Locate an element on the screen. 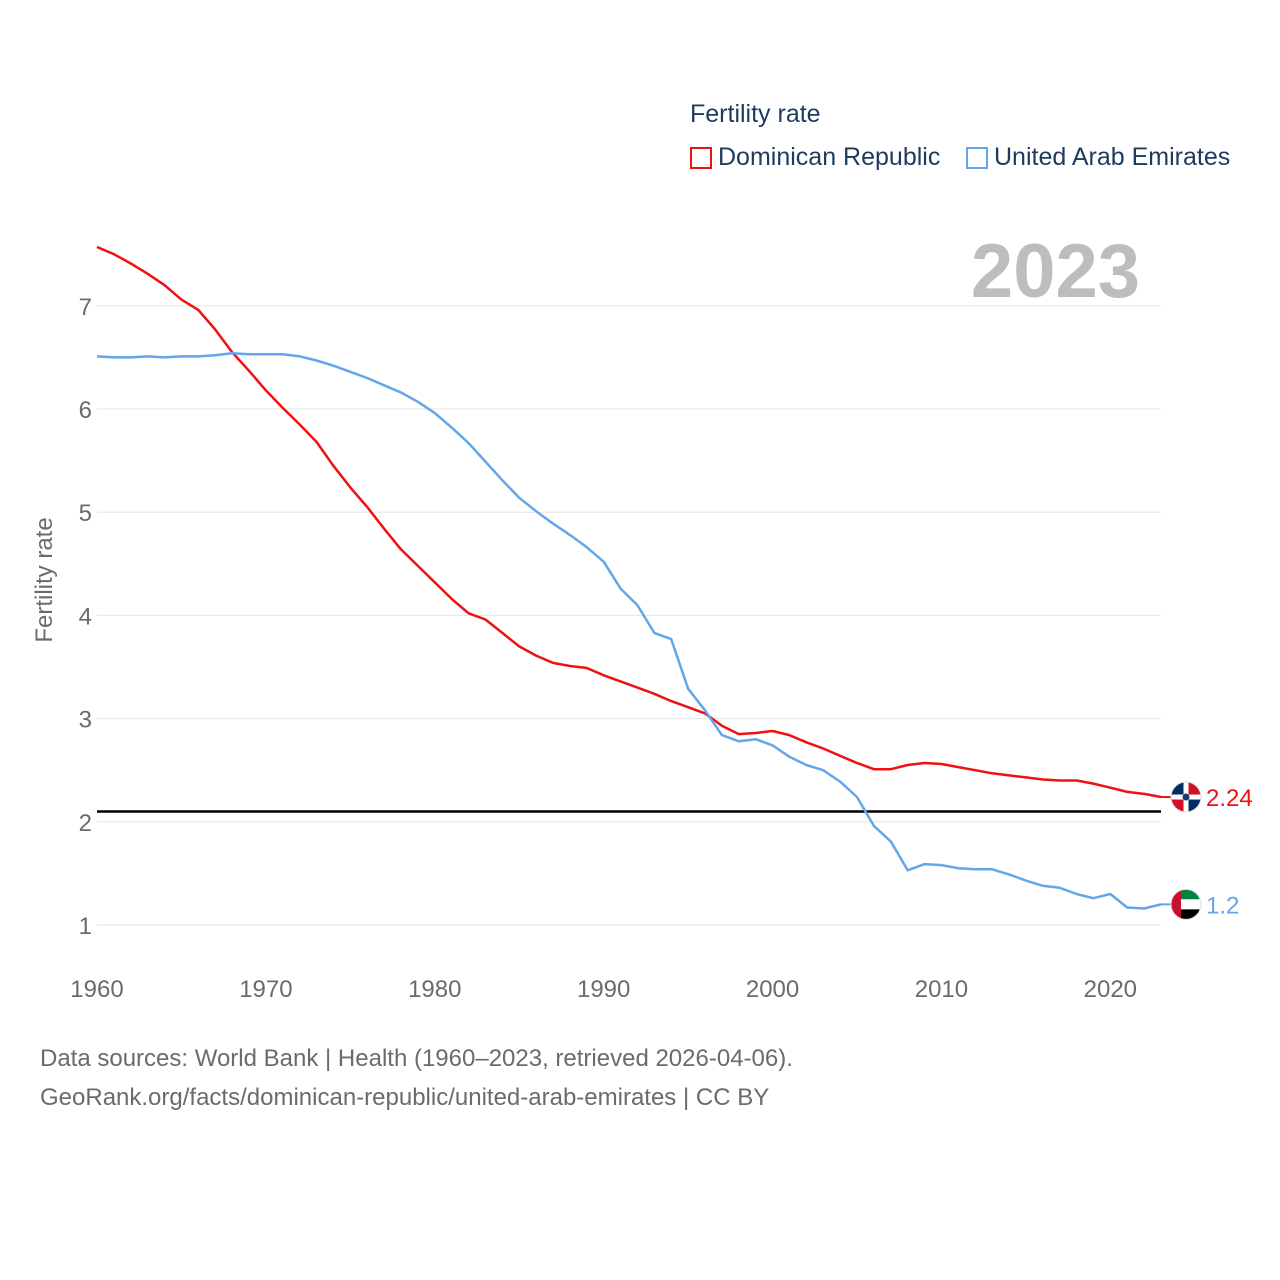 The width and height of the screenshot is (1280, 1280). dominican-republic-flag-icon is located at coordinates (1186, 797).